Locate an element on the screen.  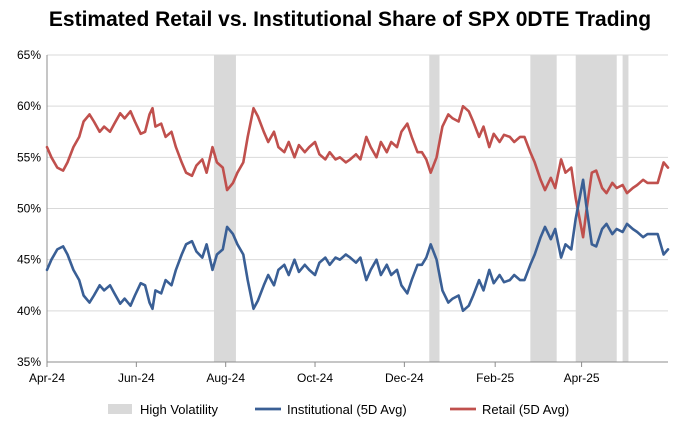
x-tick-label: Feb-25 is located at coordinates (495, 378).